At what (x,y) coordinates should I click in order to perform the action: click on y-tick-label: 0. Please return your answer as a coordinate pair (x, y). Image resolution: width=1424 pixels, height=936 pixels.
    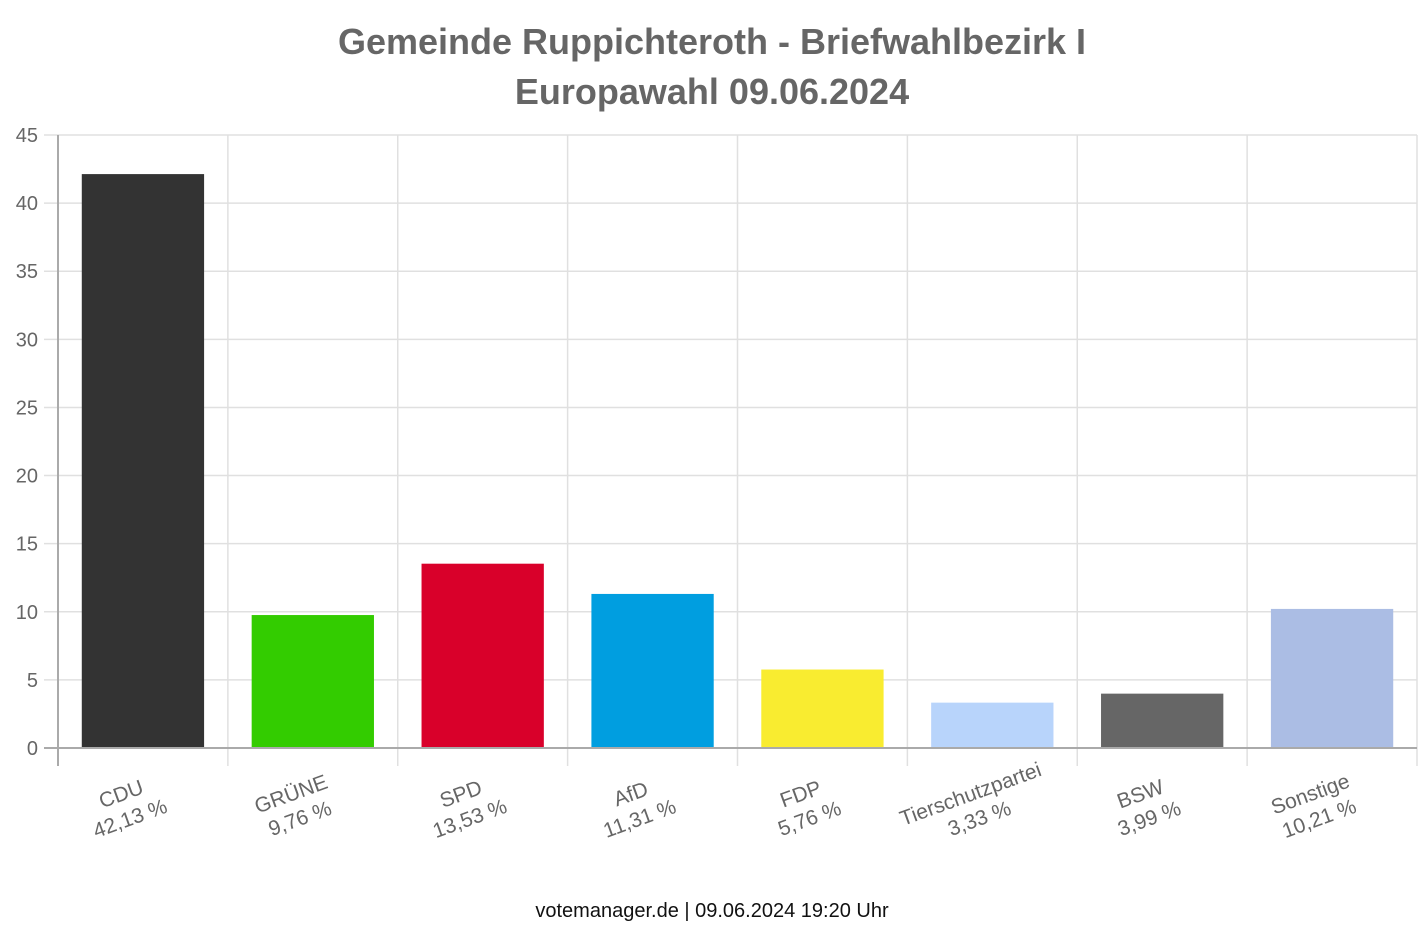
    Looking at the image, I should click on (32, 749).